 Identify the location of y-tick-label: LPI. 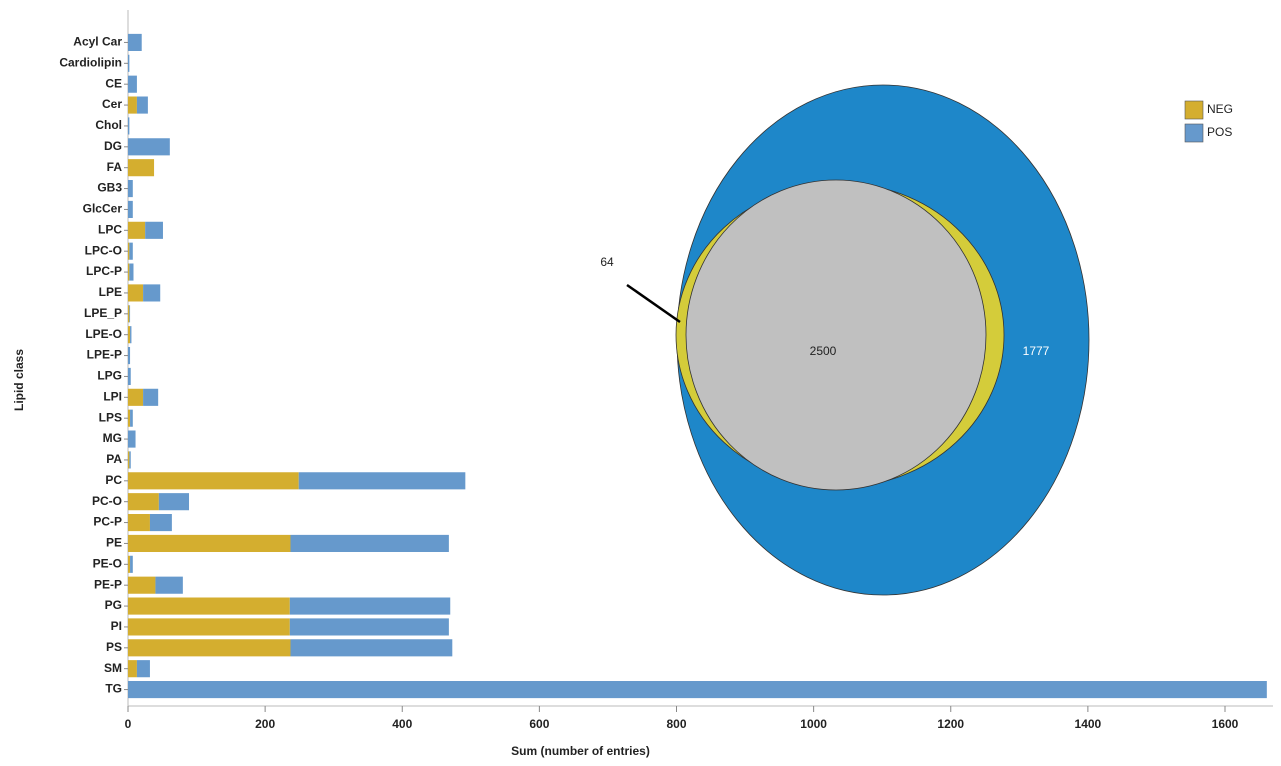
(112, 396).